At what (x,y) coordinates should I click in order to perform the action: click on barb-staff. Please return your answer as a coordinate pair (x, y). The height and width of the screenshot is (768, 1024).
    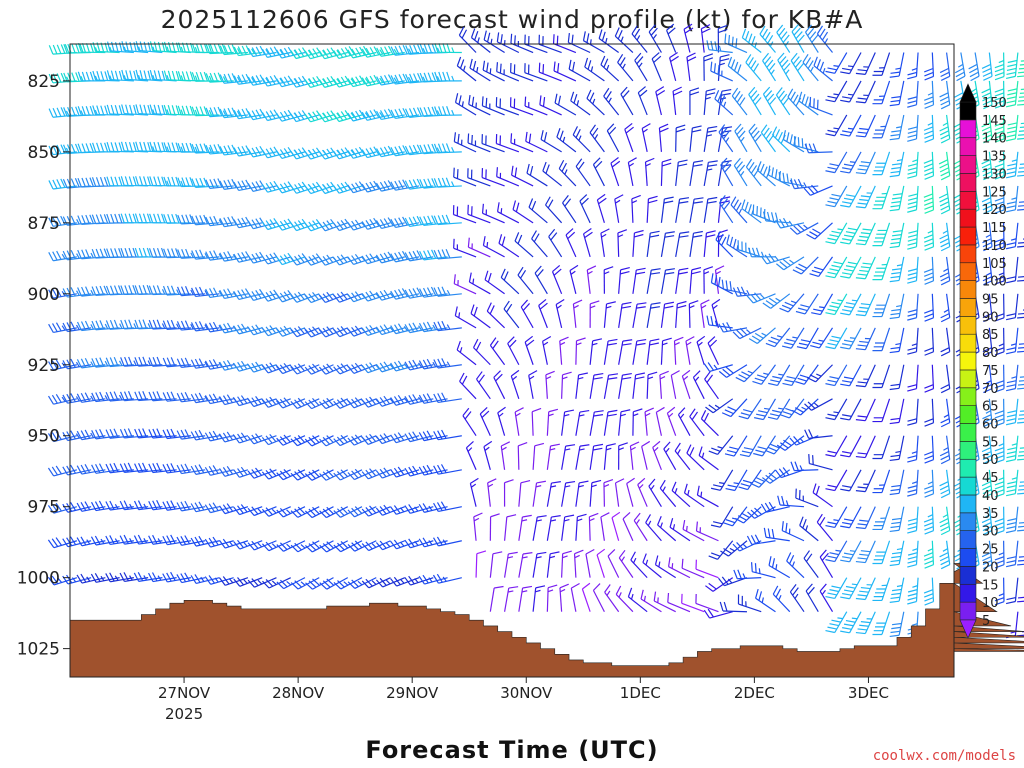
    Looking at the image, I should click on (468, 390).